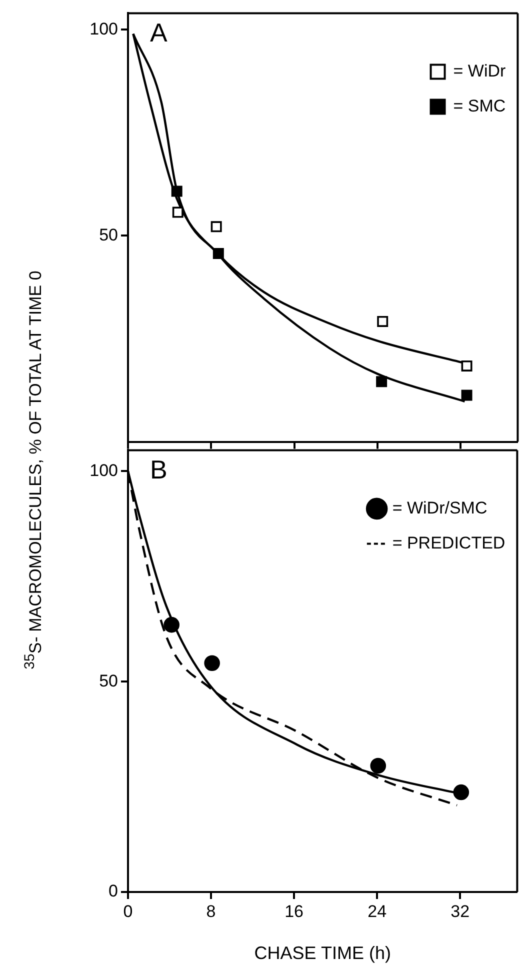 This screenshot has height=969, width=526. What do you see at coordinates (294, 911) in the screenshot?
I see `x-tick-label: 16` at bounding box center [294, 911].